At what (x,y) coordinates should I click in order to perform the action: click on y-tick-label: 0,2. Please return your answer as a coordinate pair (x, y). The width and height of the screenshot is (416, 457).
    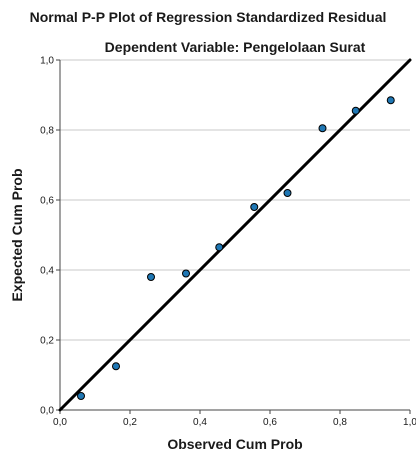
    Looking at the image, I should click on (47, 341).